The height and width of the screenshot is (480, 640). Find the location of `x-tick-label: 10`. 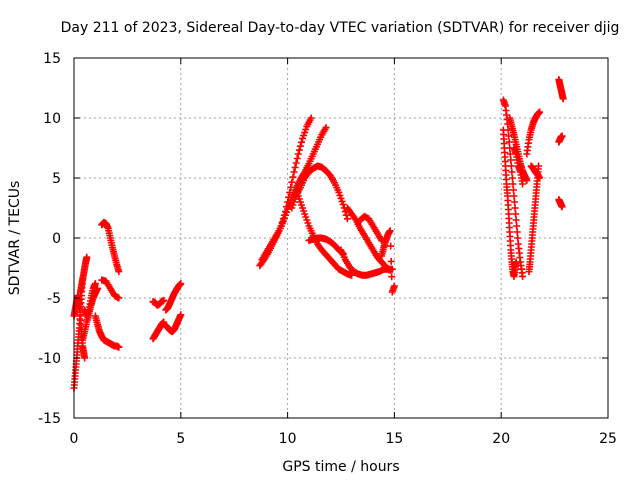

x-tick-label: 10 is located at coordinates (288, 439).